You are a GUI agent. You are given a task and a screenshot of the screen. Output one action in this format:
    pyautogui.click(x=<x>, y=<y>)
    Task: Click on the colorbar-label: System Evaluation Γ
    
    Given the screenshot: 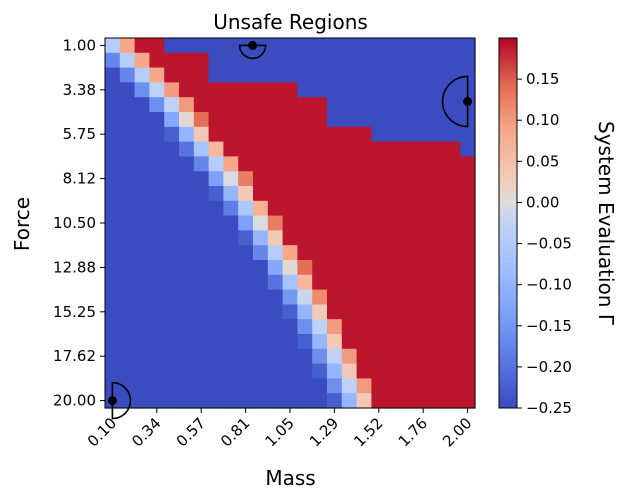 What is the action you would take?
    pyautogui.click(x=606, y=223)
    